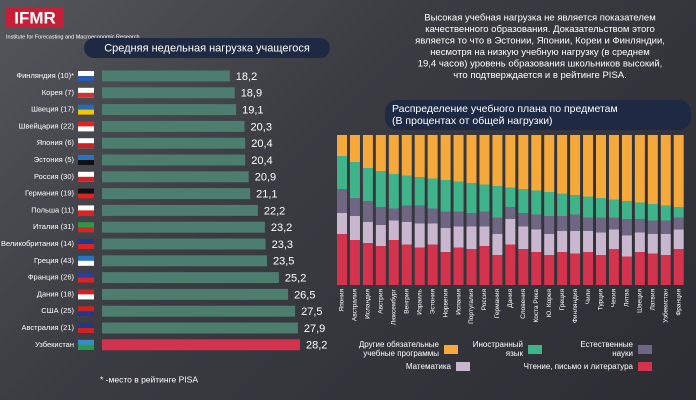 The image size is (696, 400). I want to click on legend-label: Другие обязательные учебные программы, so click(398, 349).